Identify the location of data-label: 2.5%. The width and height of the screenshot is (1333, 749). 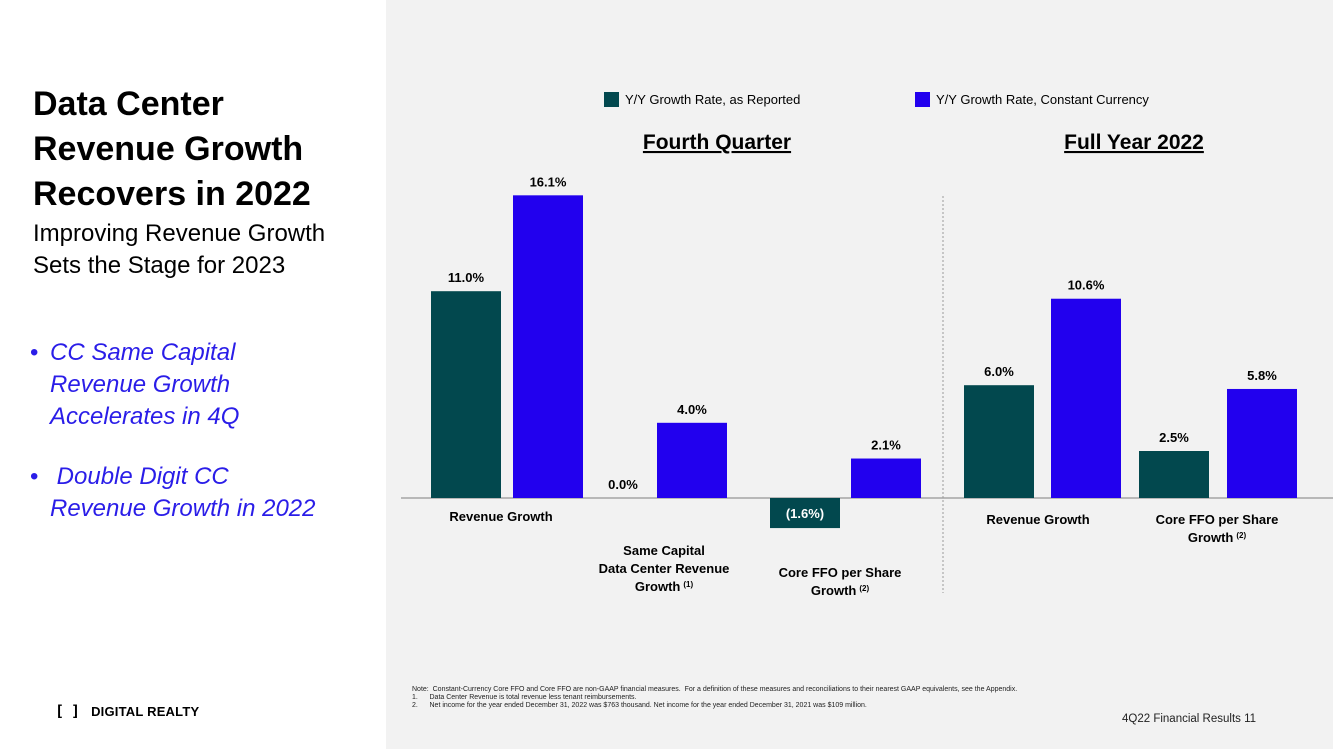
(1174, 437).